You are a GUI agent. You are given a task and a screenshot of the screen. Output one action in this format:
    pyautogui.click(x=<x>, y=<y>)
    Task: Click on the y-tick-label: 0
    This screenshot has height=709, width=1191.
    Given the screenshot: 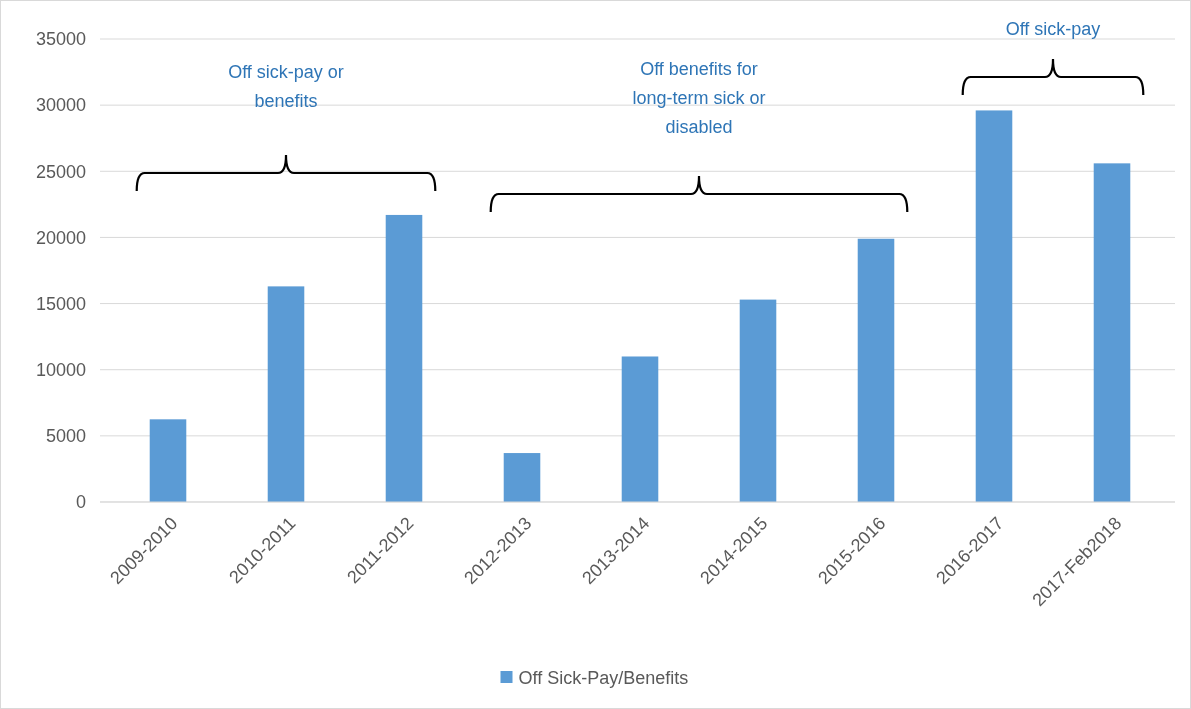 What is the action you would take?
    pyautogui.click(x=80, y=502)
    